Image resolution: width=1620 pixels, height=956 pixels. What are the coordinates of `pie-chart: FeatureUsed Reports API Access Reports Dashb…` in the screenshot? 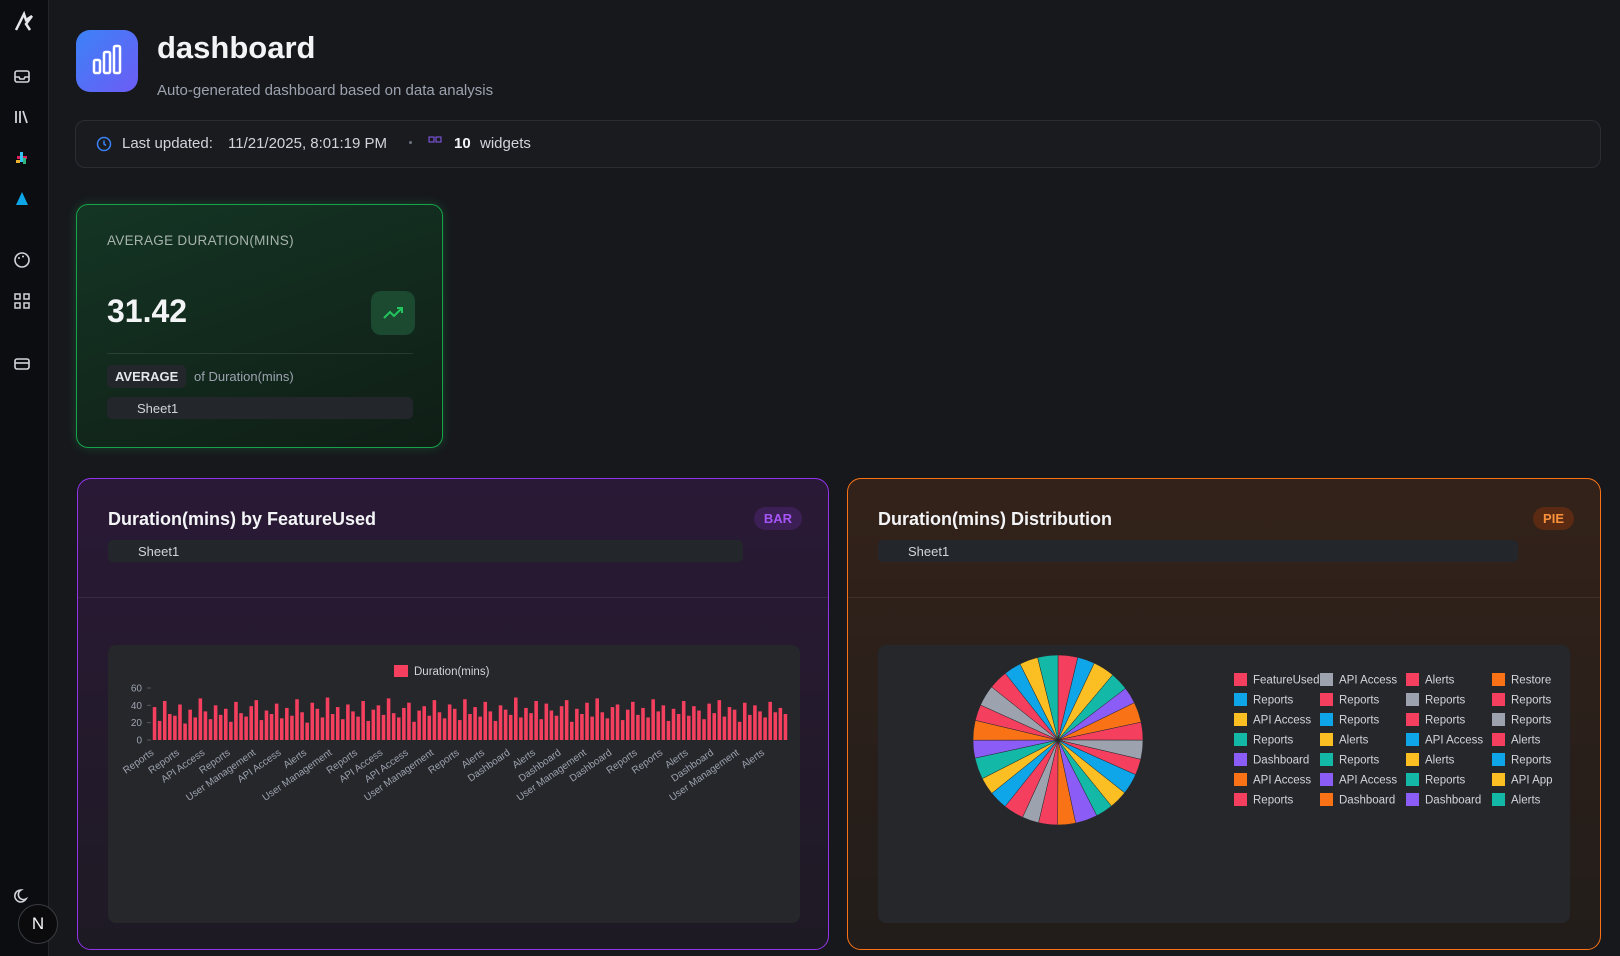 It's located at (1262, 740).